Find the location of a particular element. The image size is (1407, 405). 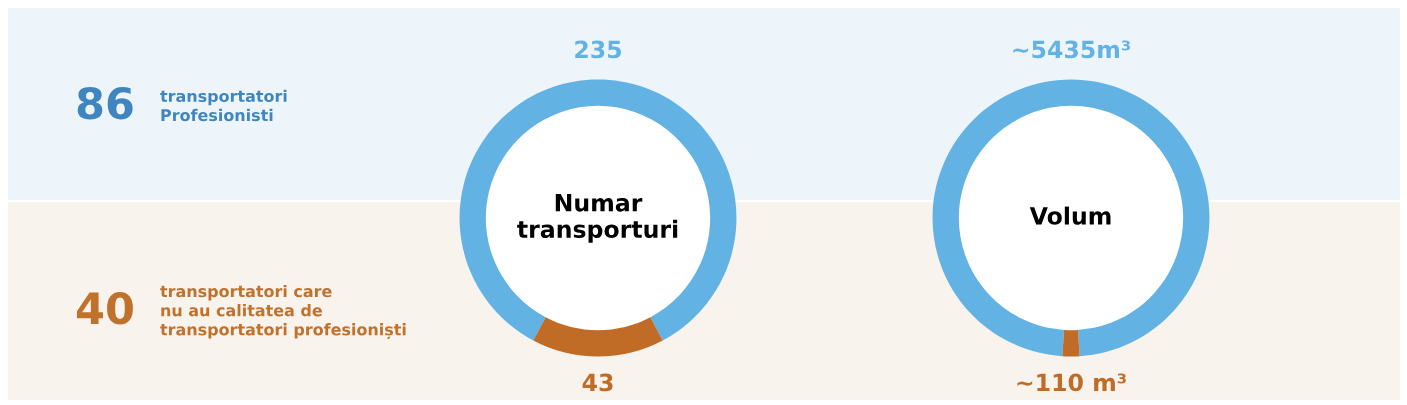

text: 40 is located at coordinates (104, 308).